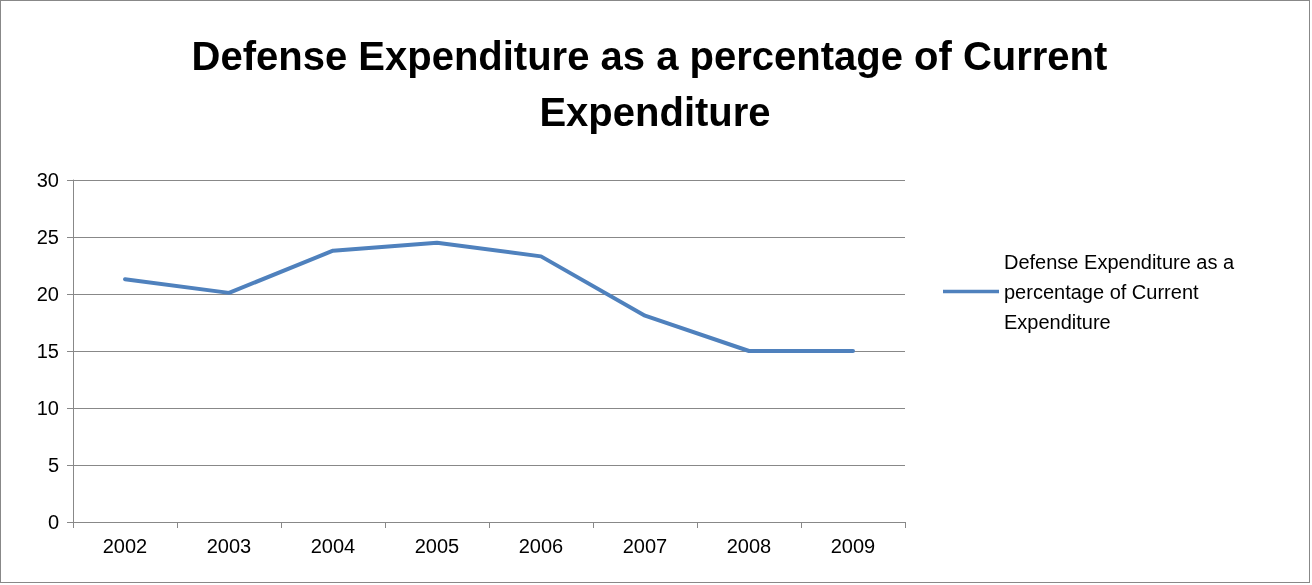  What do you see at coordinates (229, 546) in the screenshot?
I see `x-tick-label: 2003` at bounding box center [229, 546].